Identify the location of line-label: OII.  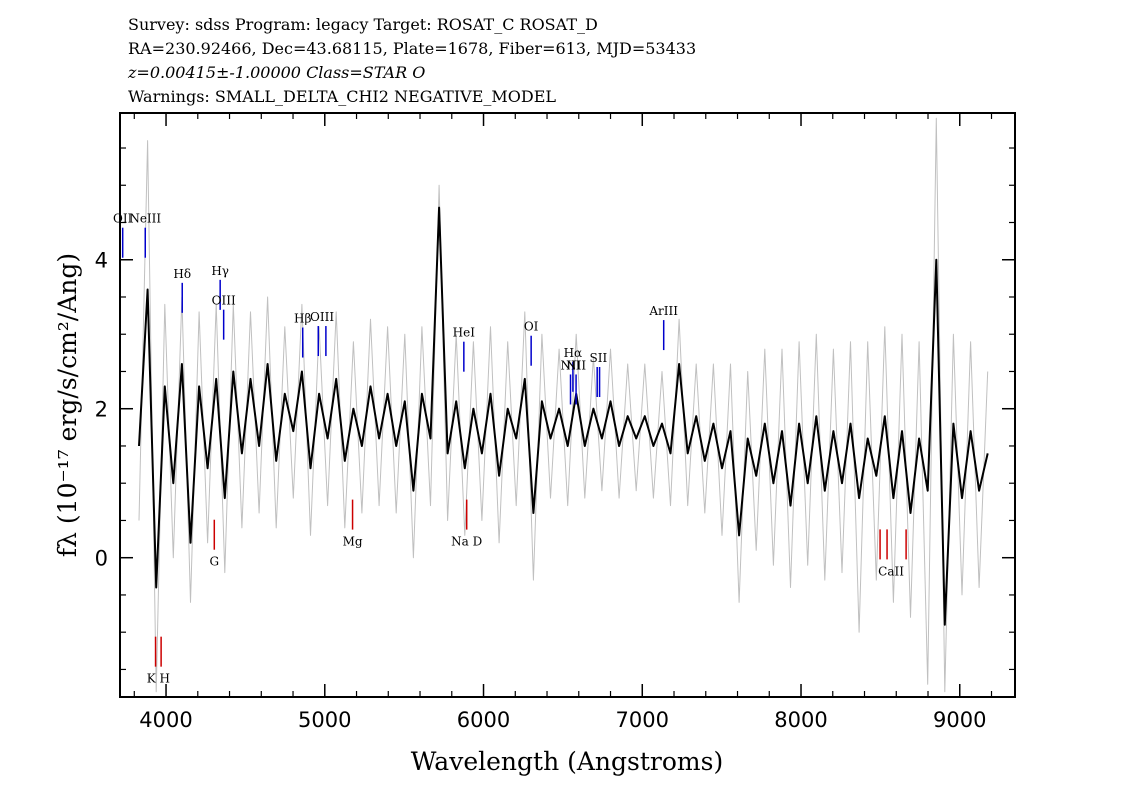
(123, 219).